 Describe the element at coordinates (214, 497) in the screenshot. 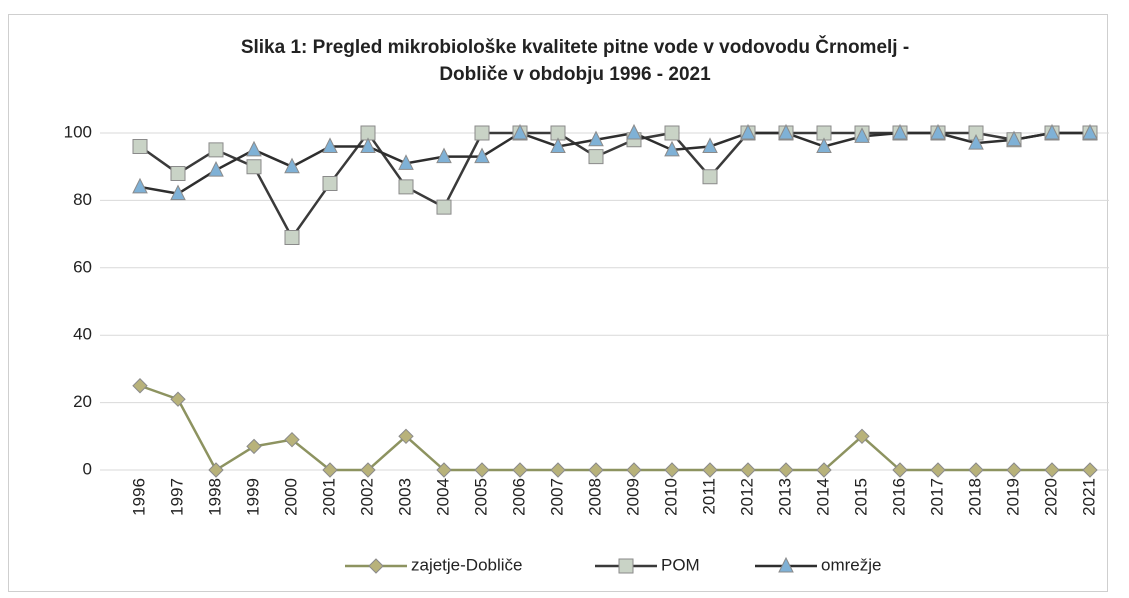

I see `x-tick-label: 1998` at that location.